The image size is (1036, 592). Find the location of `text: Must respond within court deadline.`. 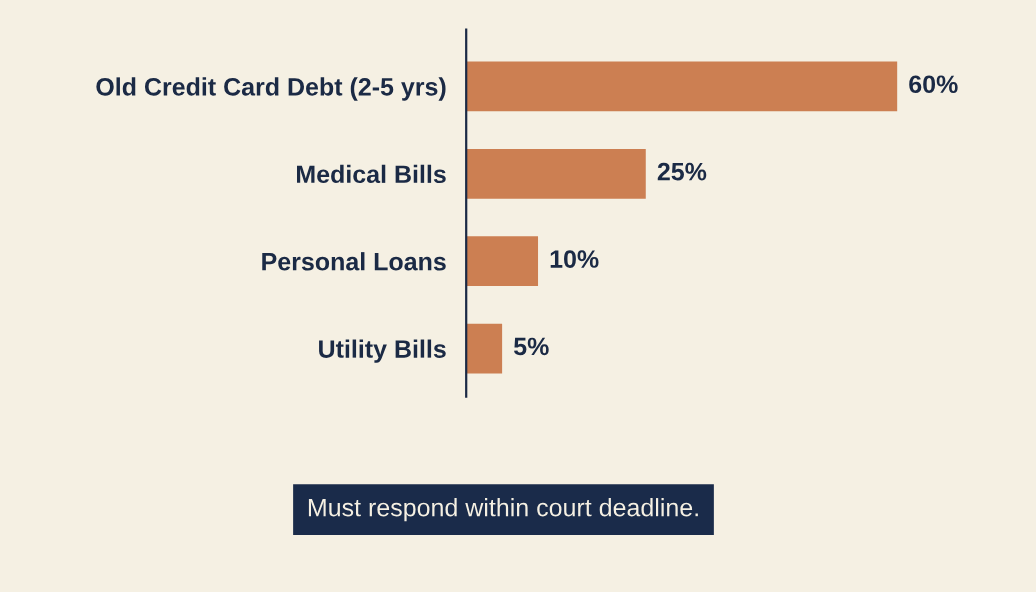

text: Must respond within court deadline. is located at coordinates (503, 510).